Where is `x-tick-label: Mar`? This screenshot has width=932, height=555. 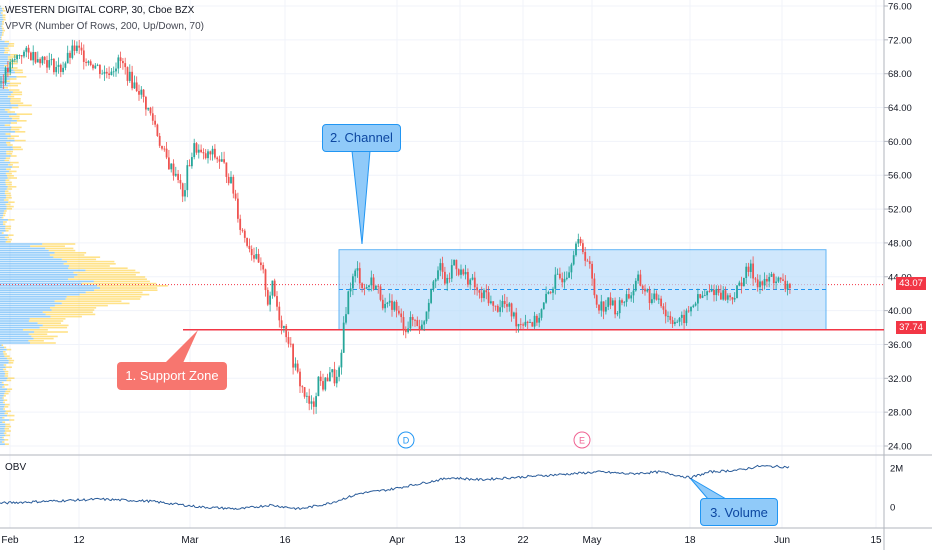
x-tick-label: Mar is located at coordinates (190, 540).